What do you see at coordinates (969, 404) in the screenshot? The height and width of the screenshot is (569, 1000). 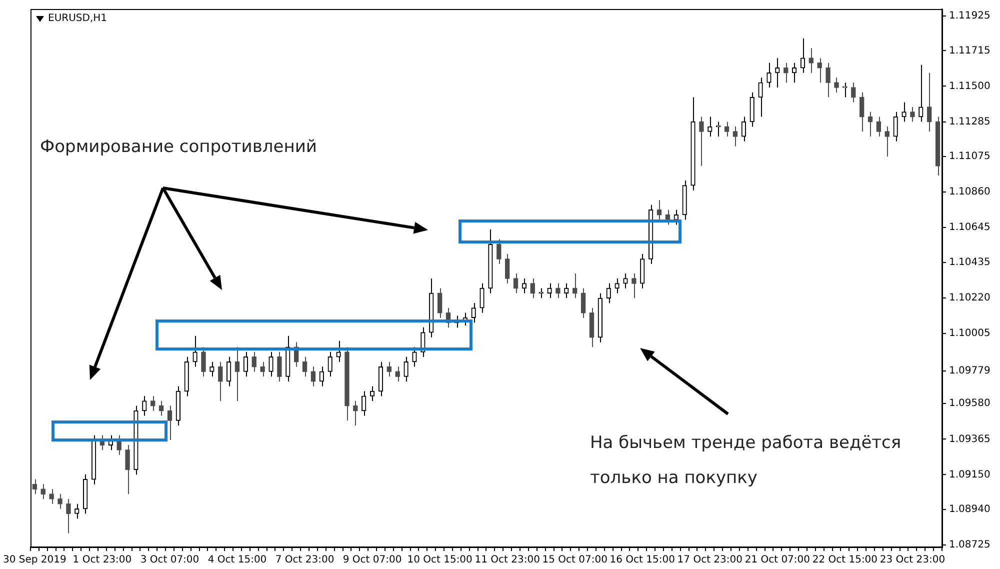 I see `y-tick-label: 1.09580` at bounding box center [969, 404].